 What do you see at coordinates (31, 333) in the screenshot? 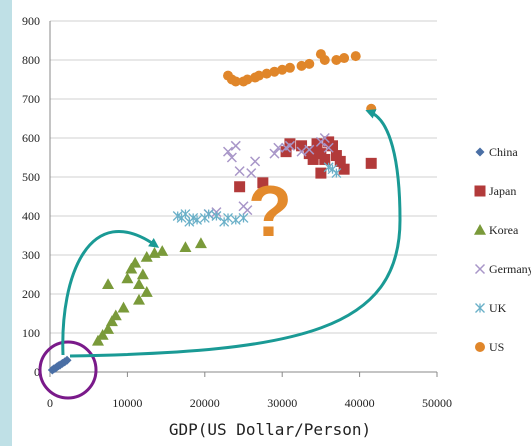
I see `y-tick-label: 100` at bounding box center [31, 333].